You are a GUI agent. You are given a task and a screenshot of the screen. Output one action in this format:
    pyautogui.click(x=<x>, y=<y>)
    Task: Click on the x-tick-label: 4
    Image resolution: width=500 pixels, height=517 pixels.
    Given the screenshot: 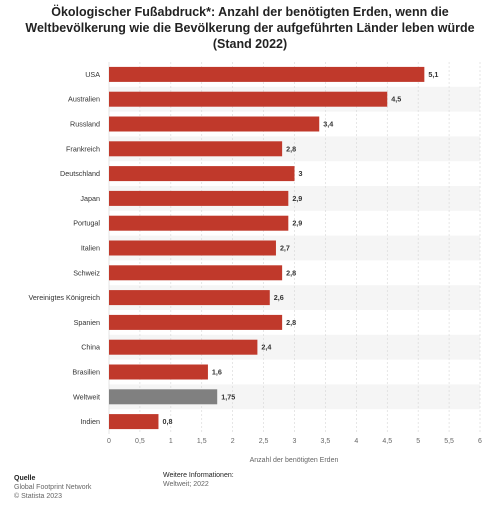 What is the action you would take?
    pyautogui.click(x=356, y=441)
    